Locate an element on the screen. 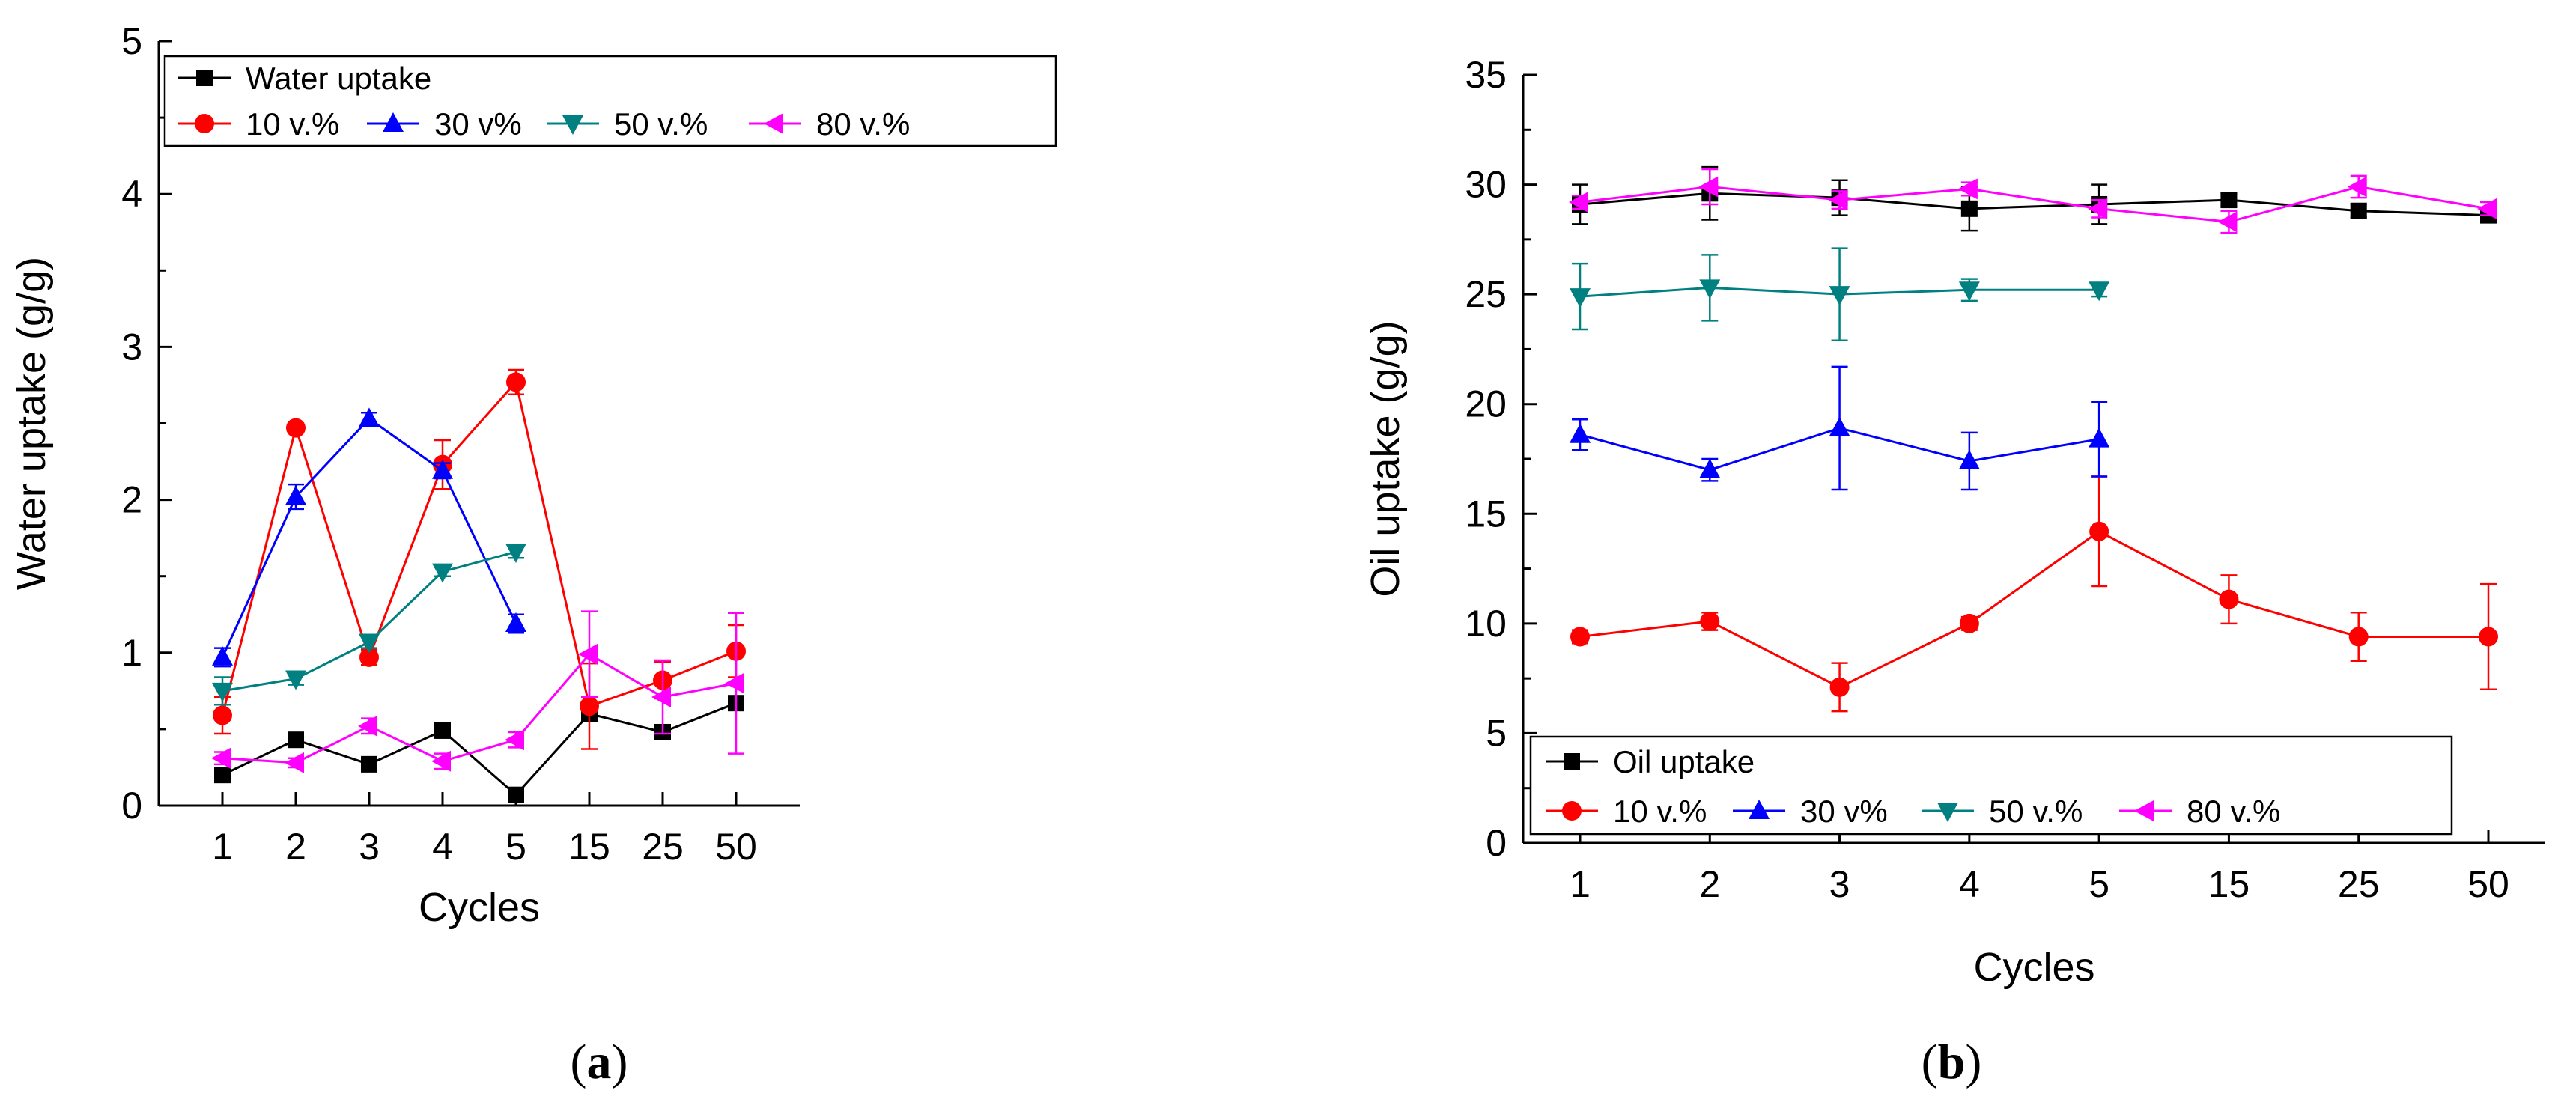 This screenshot has width=2576, height=1114. y-tick-label: 1 is located at coordinates (131, 653).